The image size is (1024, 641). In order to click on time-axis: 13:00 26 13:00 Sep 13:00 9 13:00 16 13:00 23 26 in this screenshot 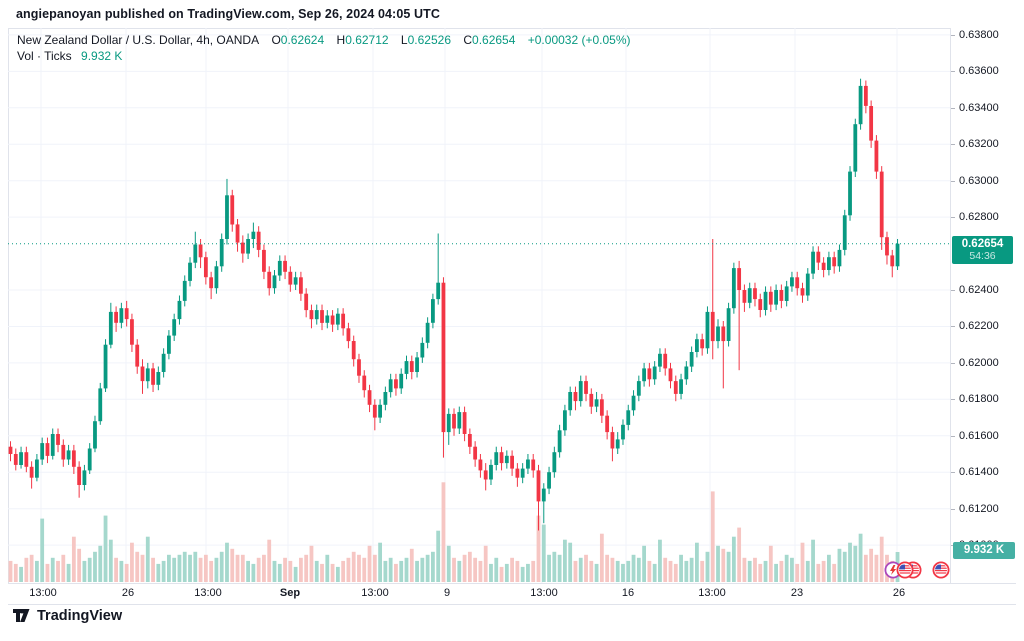, I will do `click(479, 593)`.